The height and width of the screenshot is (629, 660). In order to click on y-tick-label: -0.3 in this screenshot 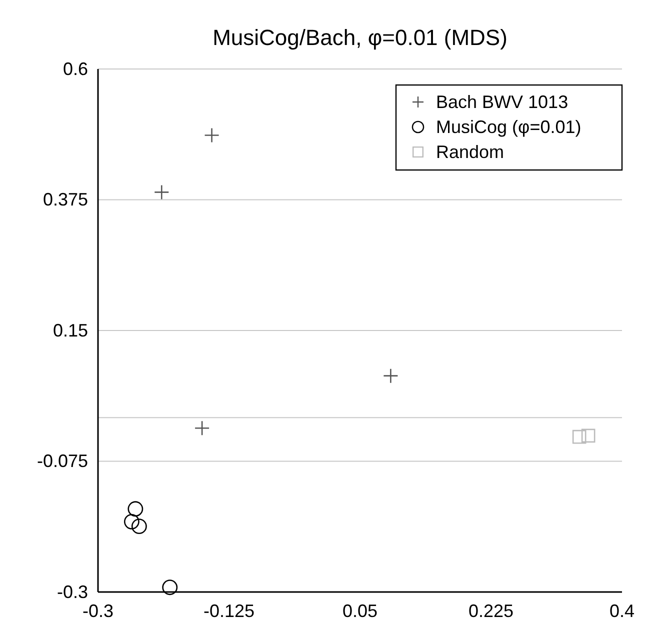, I will do `click(72, 592)`.